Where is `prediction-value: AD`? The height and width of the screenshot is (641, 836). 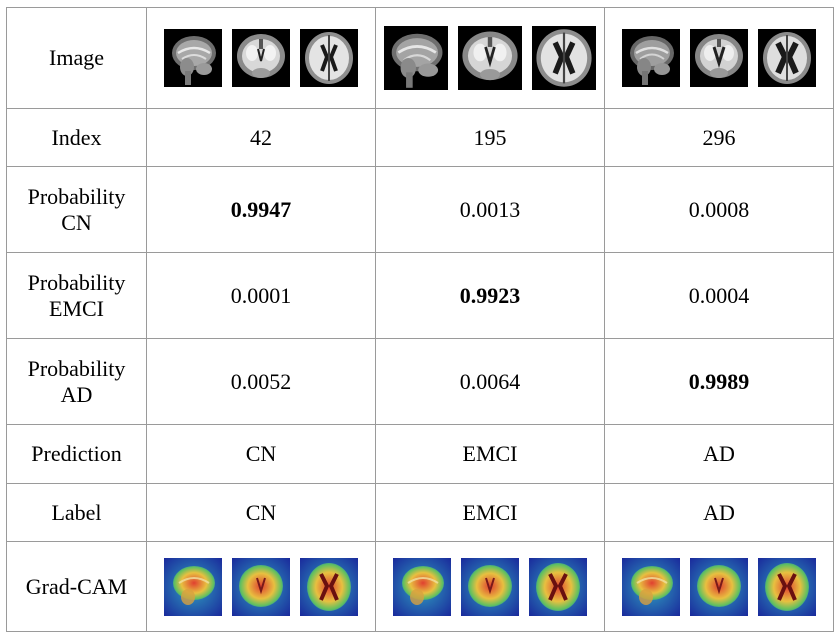 prediction-value: AD is located at coordinates (719, 454).